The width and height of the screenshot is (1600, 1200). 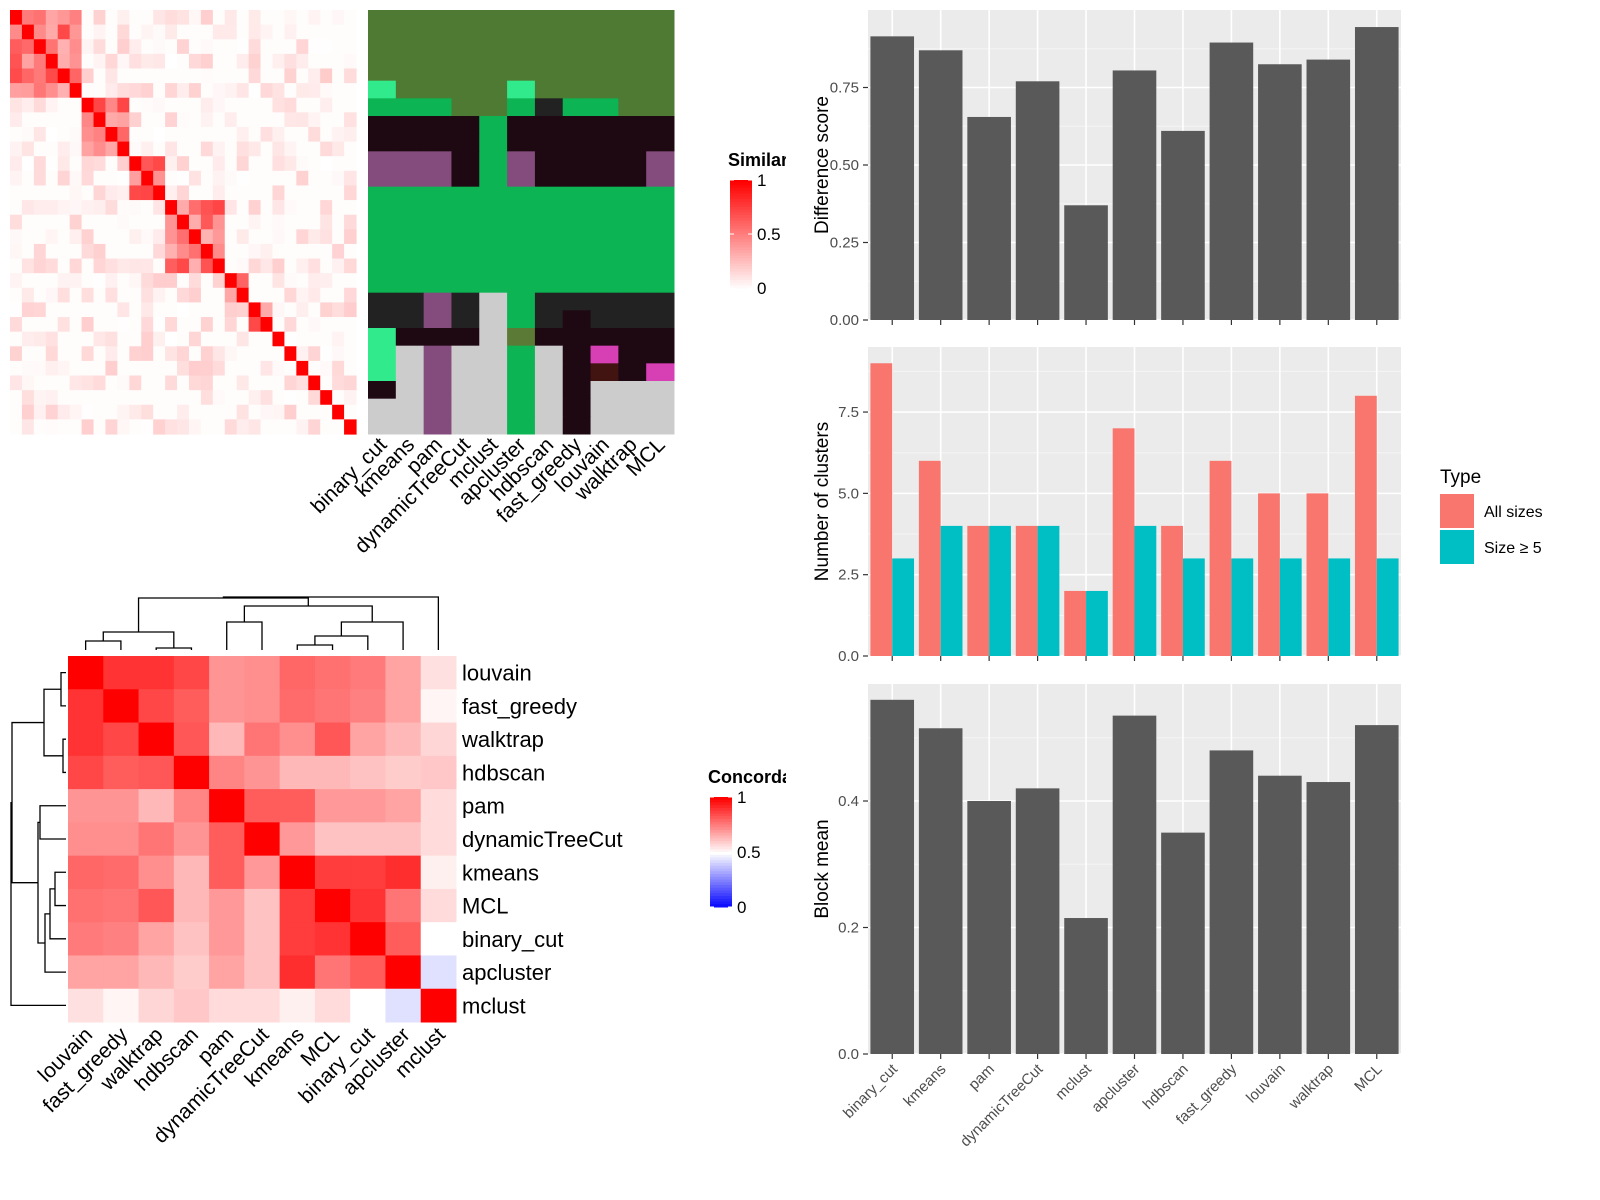 What do you see at coordinates (741, 907) in the screenshot?
I see `concordance-legend-tick: 0` at bounding box center [741, 907].